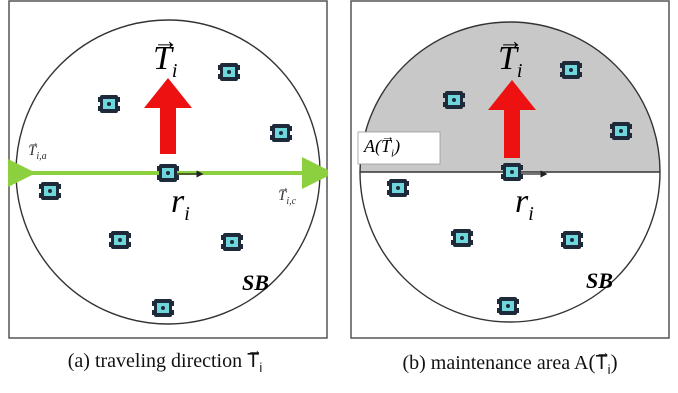 The width and height of the screenshot is (678, 393). What do you see at coordinates (382, 144) in the screenshot?
I see `maintenance-area-label: A(Ti)` at bounding box center [382, 144].